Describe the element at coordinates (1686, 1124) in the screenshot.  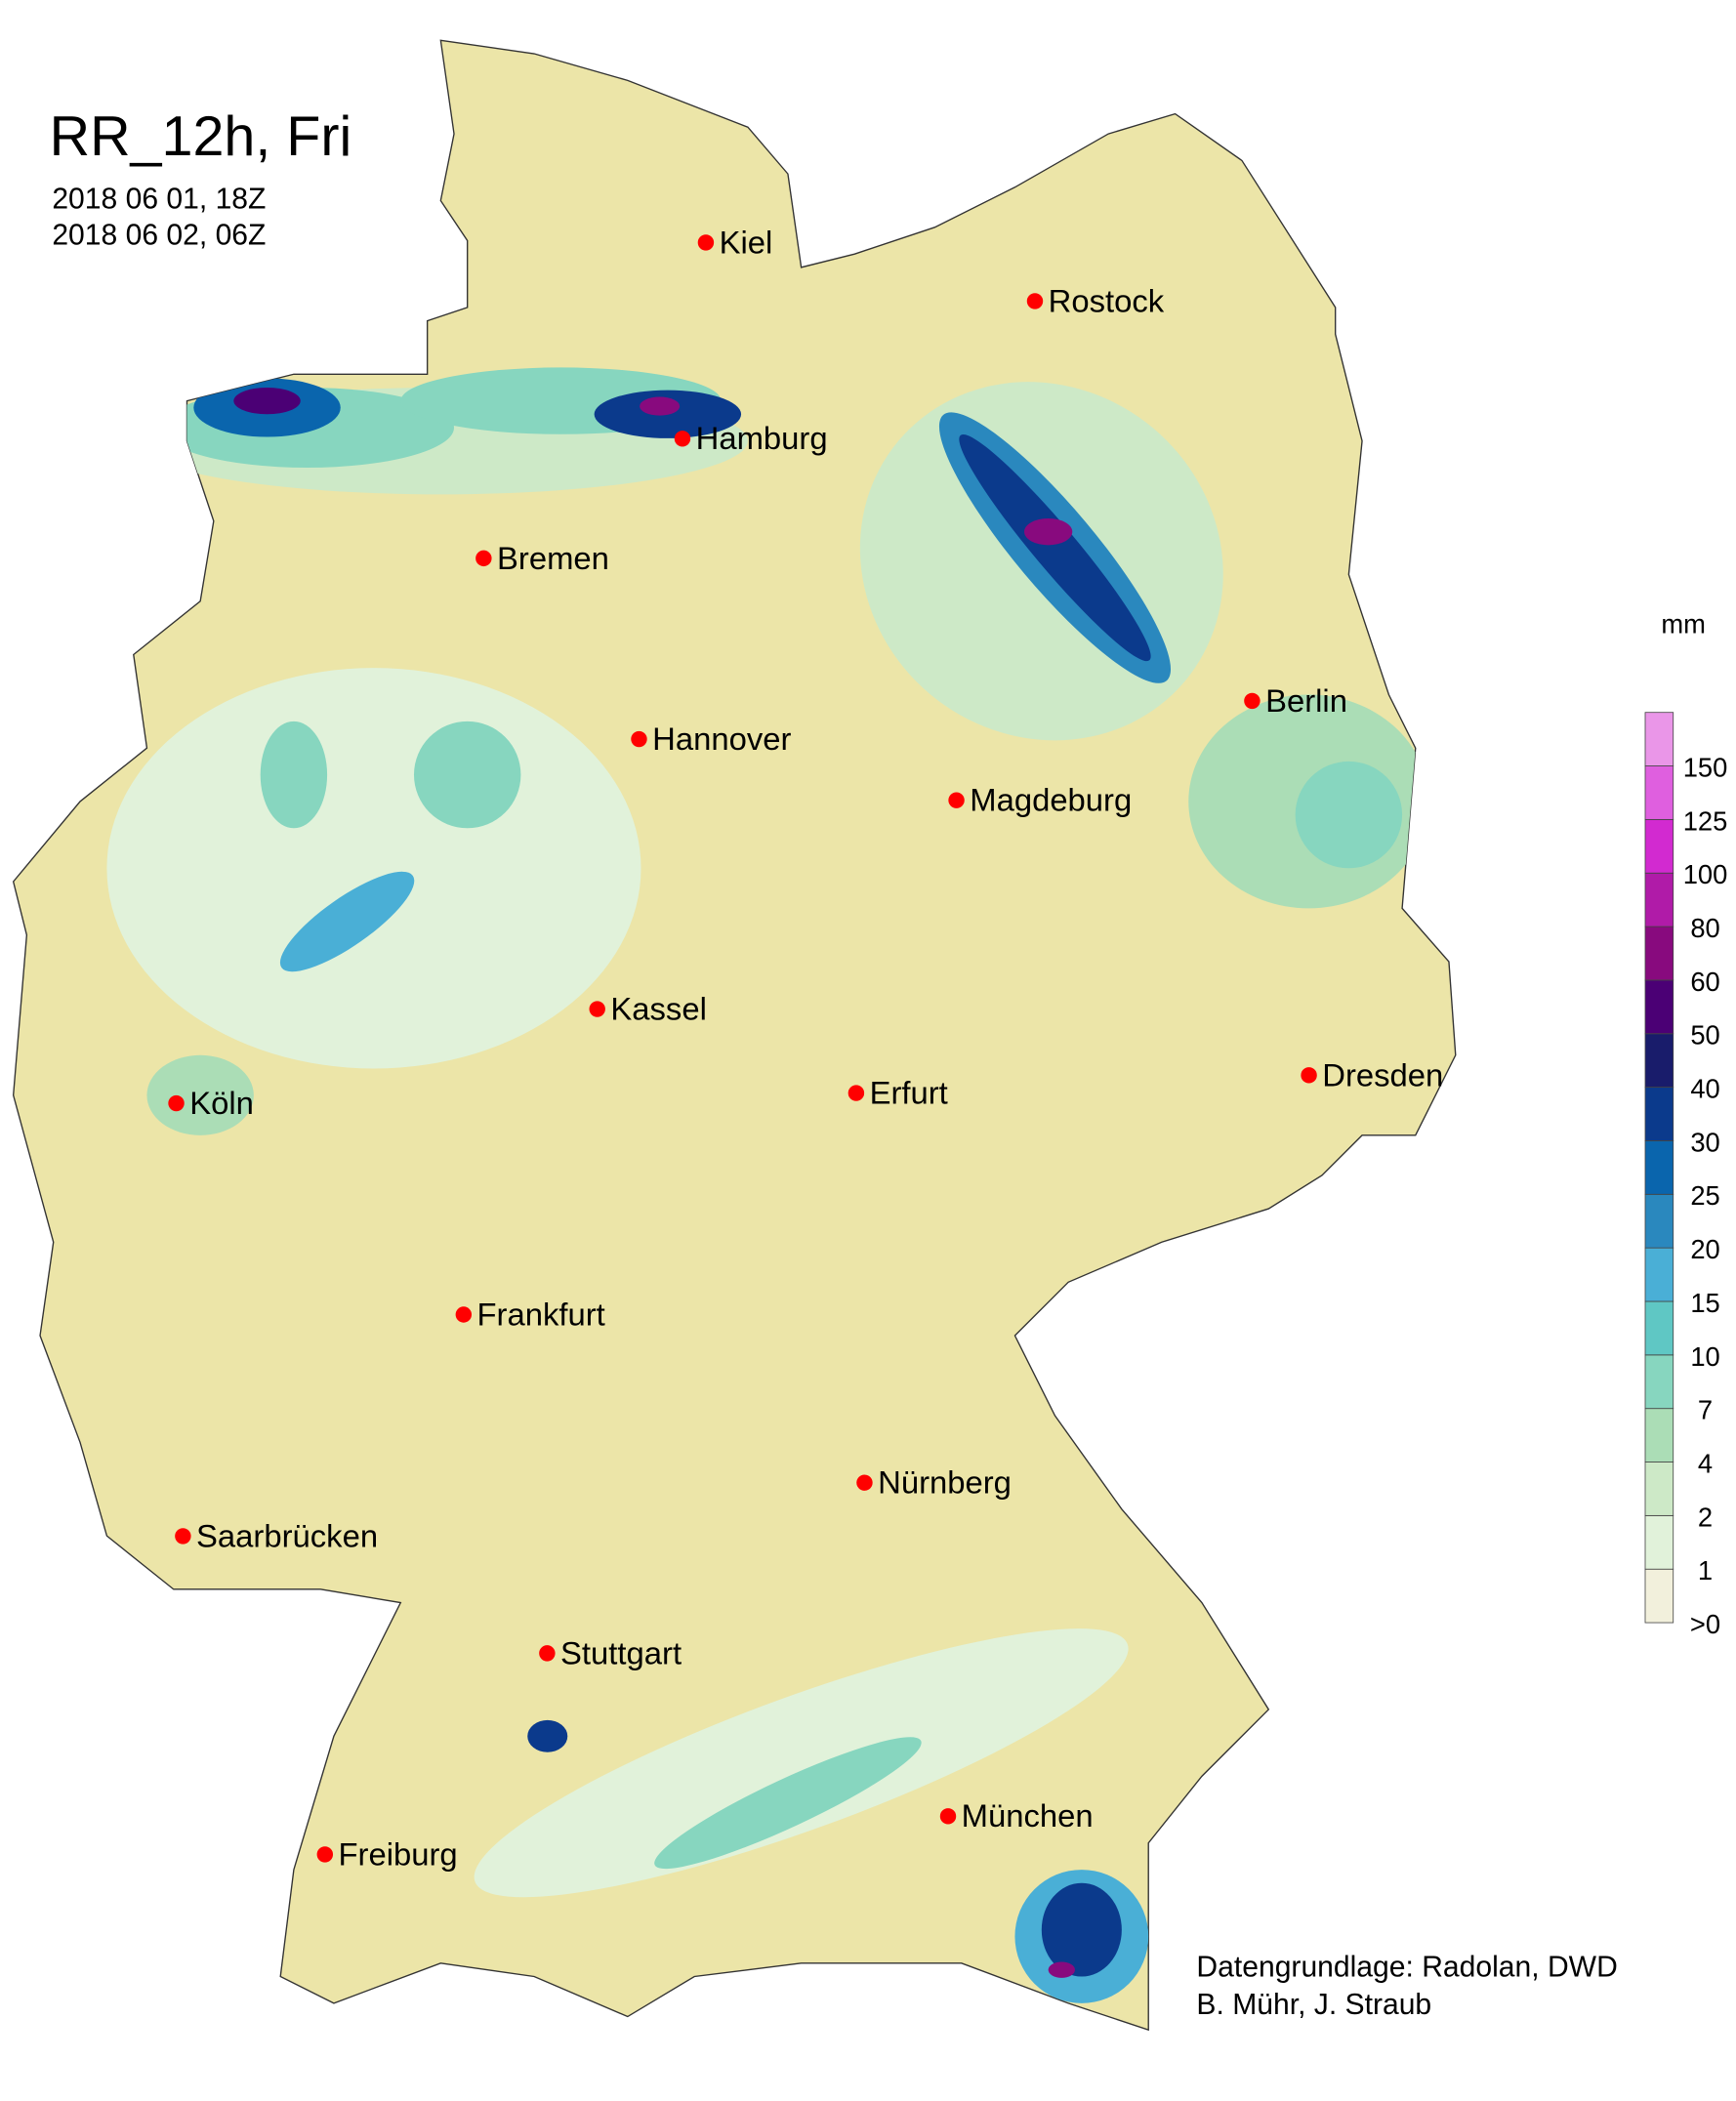
I see `color-legend: mm >0 1 2 4 7 10 15 20 25 30 40 50 60 80 100 125 150` at that location.